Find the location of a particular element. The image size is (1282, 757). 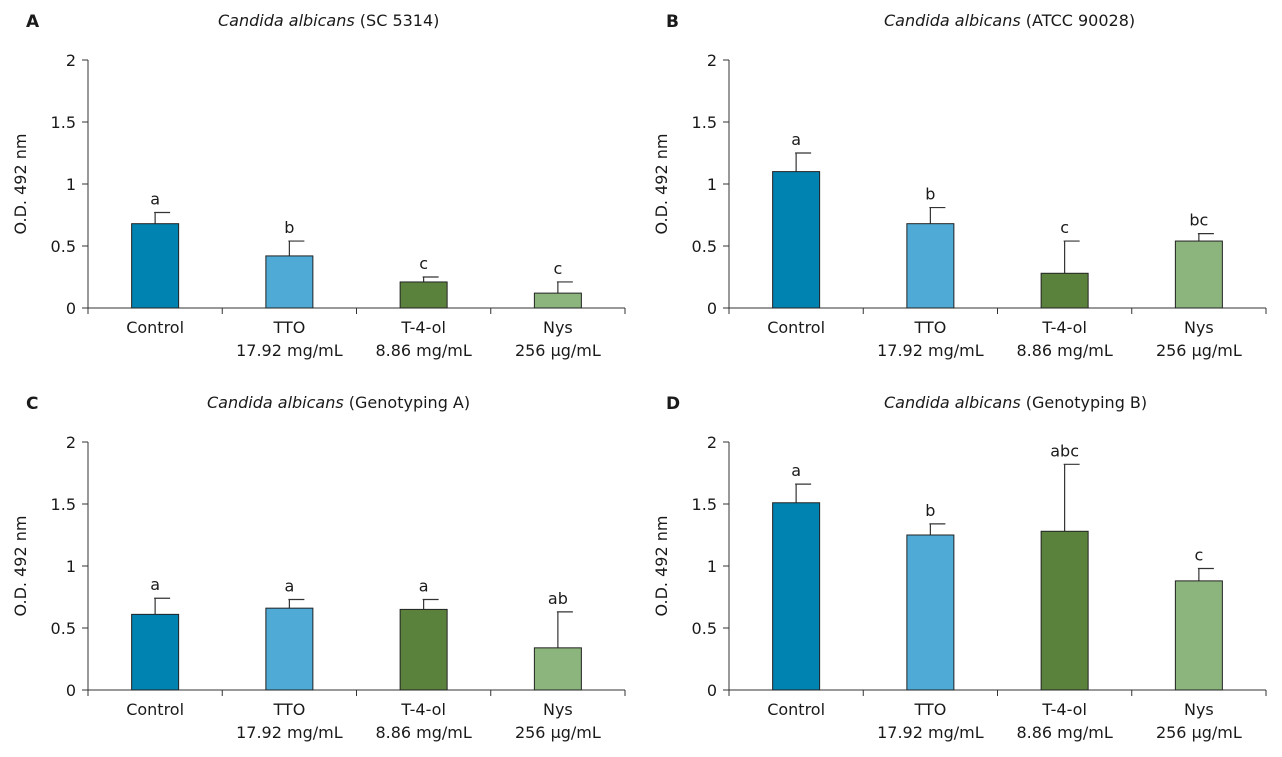

significance-label: bc is located at coordinates (1198, 220).